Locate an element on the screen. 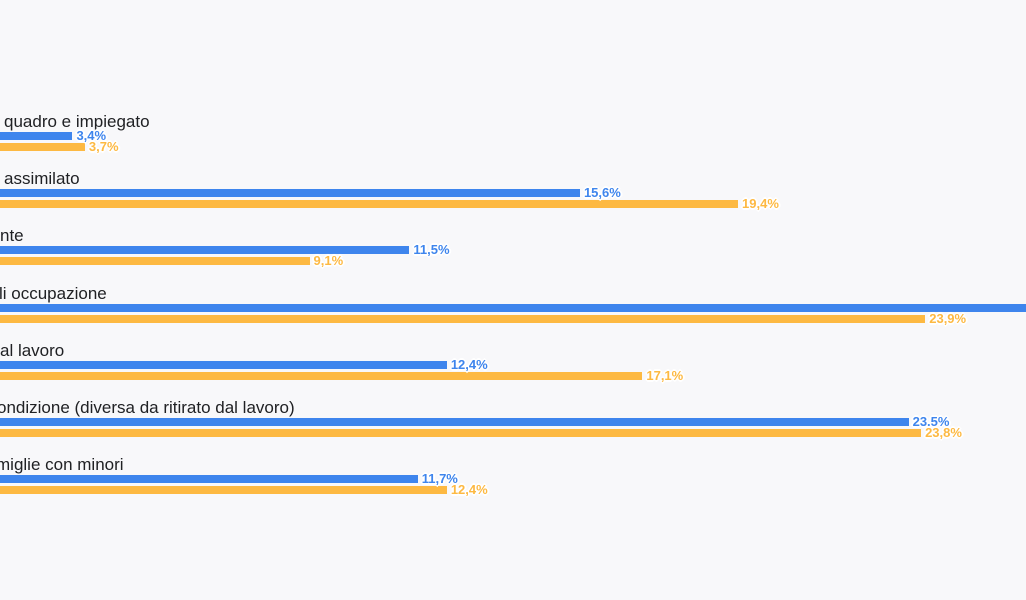 The height and width of the screenshot is (600, 1026). category-label: nte is located at coordinates (12, 236).